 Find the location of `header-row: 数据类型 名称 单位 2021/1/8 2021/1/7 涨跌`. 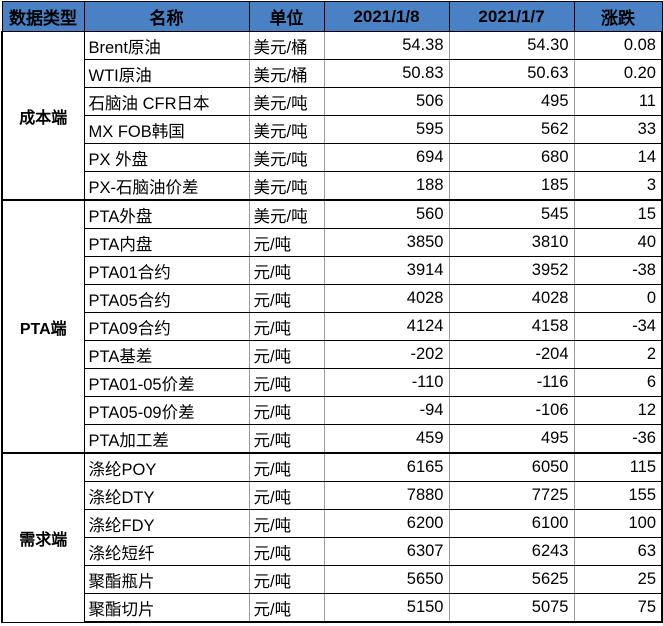

header-row: 数据类型 名称 单位 2021/1/8 2021/1/7 涨跌 is located at coordinates (332, 16).